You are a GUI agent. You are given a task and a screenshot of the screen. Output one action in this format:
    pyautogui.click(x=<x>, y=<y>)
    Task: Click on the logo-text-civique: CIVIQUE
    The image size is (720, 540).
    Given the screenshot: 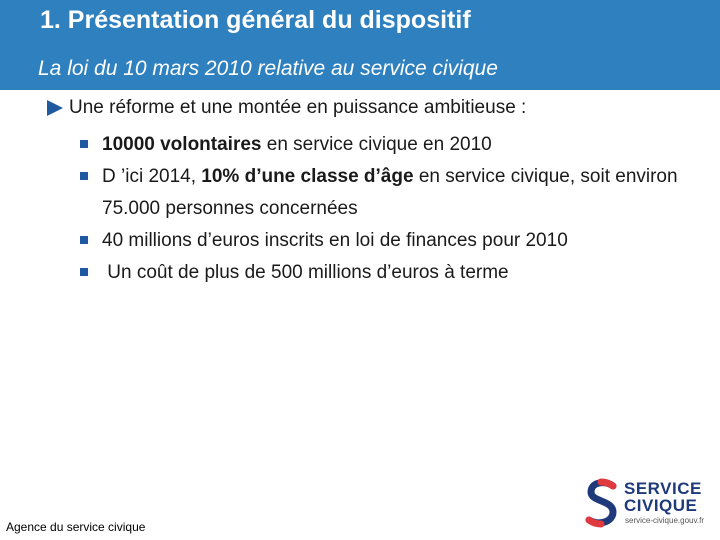 What is the action you would take?
    pyautogui.click(x=661, y=505)
    